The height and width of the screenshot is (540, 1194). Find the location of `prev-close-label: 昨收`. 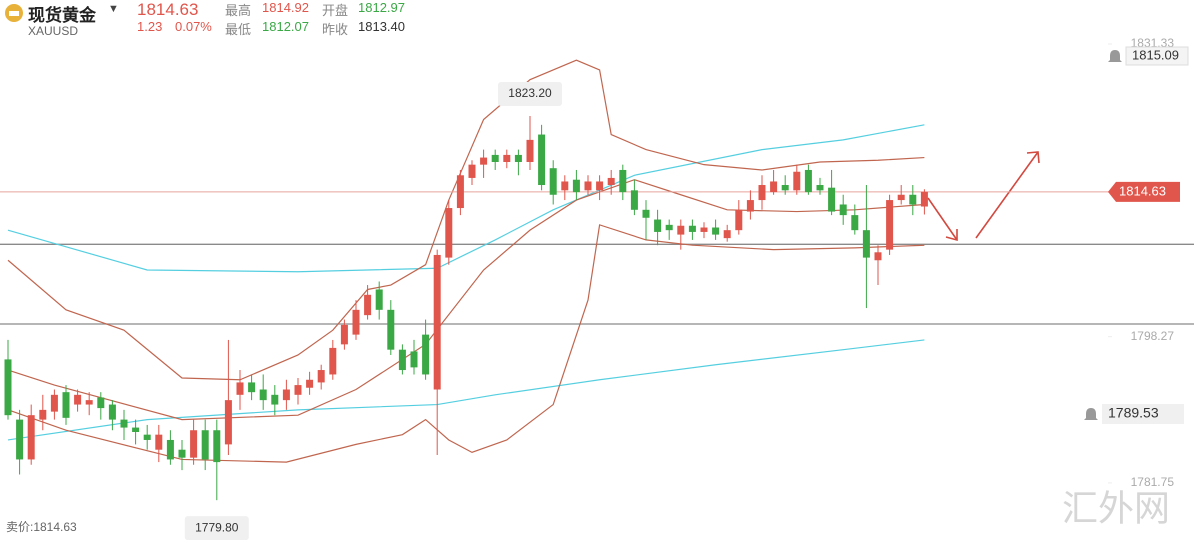

prev-close-label: 昨收 is located at coordinates (335, 29).